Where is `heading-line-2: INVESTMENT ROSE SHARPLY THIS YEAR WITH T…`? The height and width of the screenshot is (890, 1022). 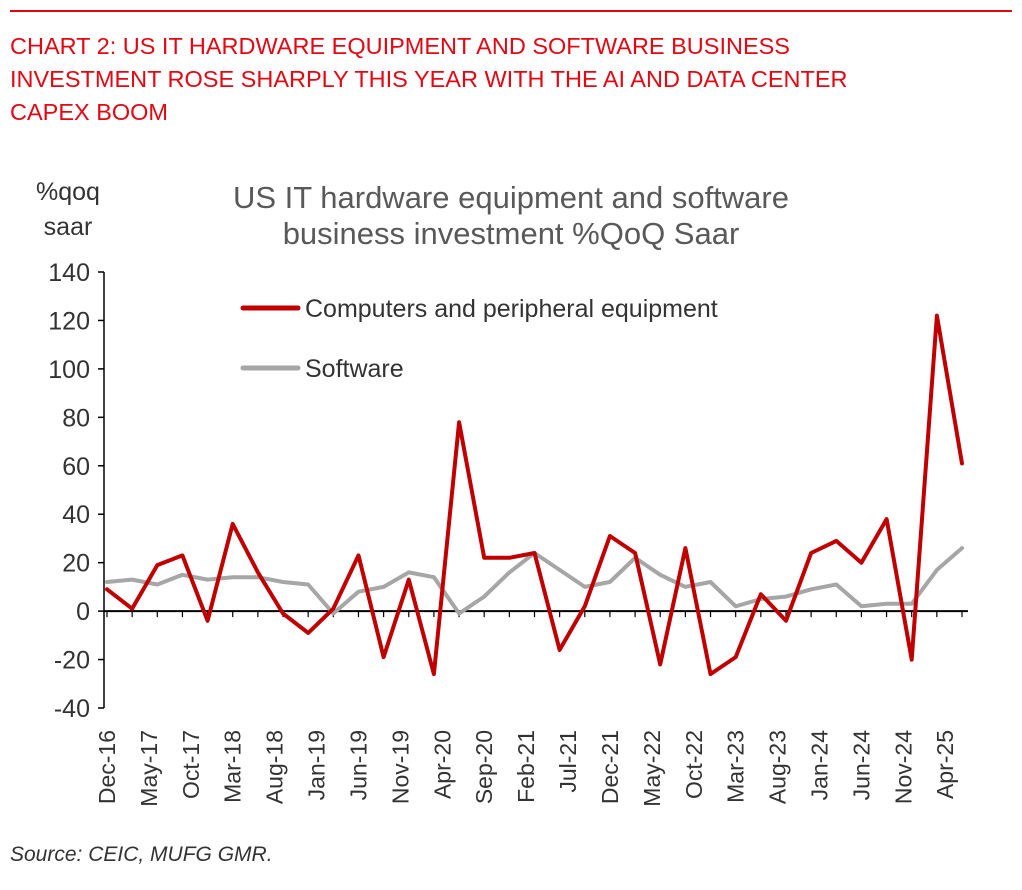 heading-line-2: INVESTMENT ROSE SHARPLY THIS YEAR WITH T… is located at coordinates (429, 79).